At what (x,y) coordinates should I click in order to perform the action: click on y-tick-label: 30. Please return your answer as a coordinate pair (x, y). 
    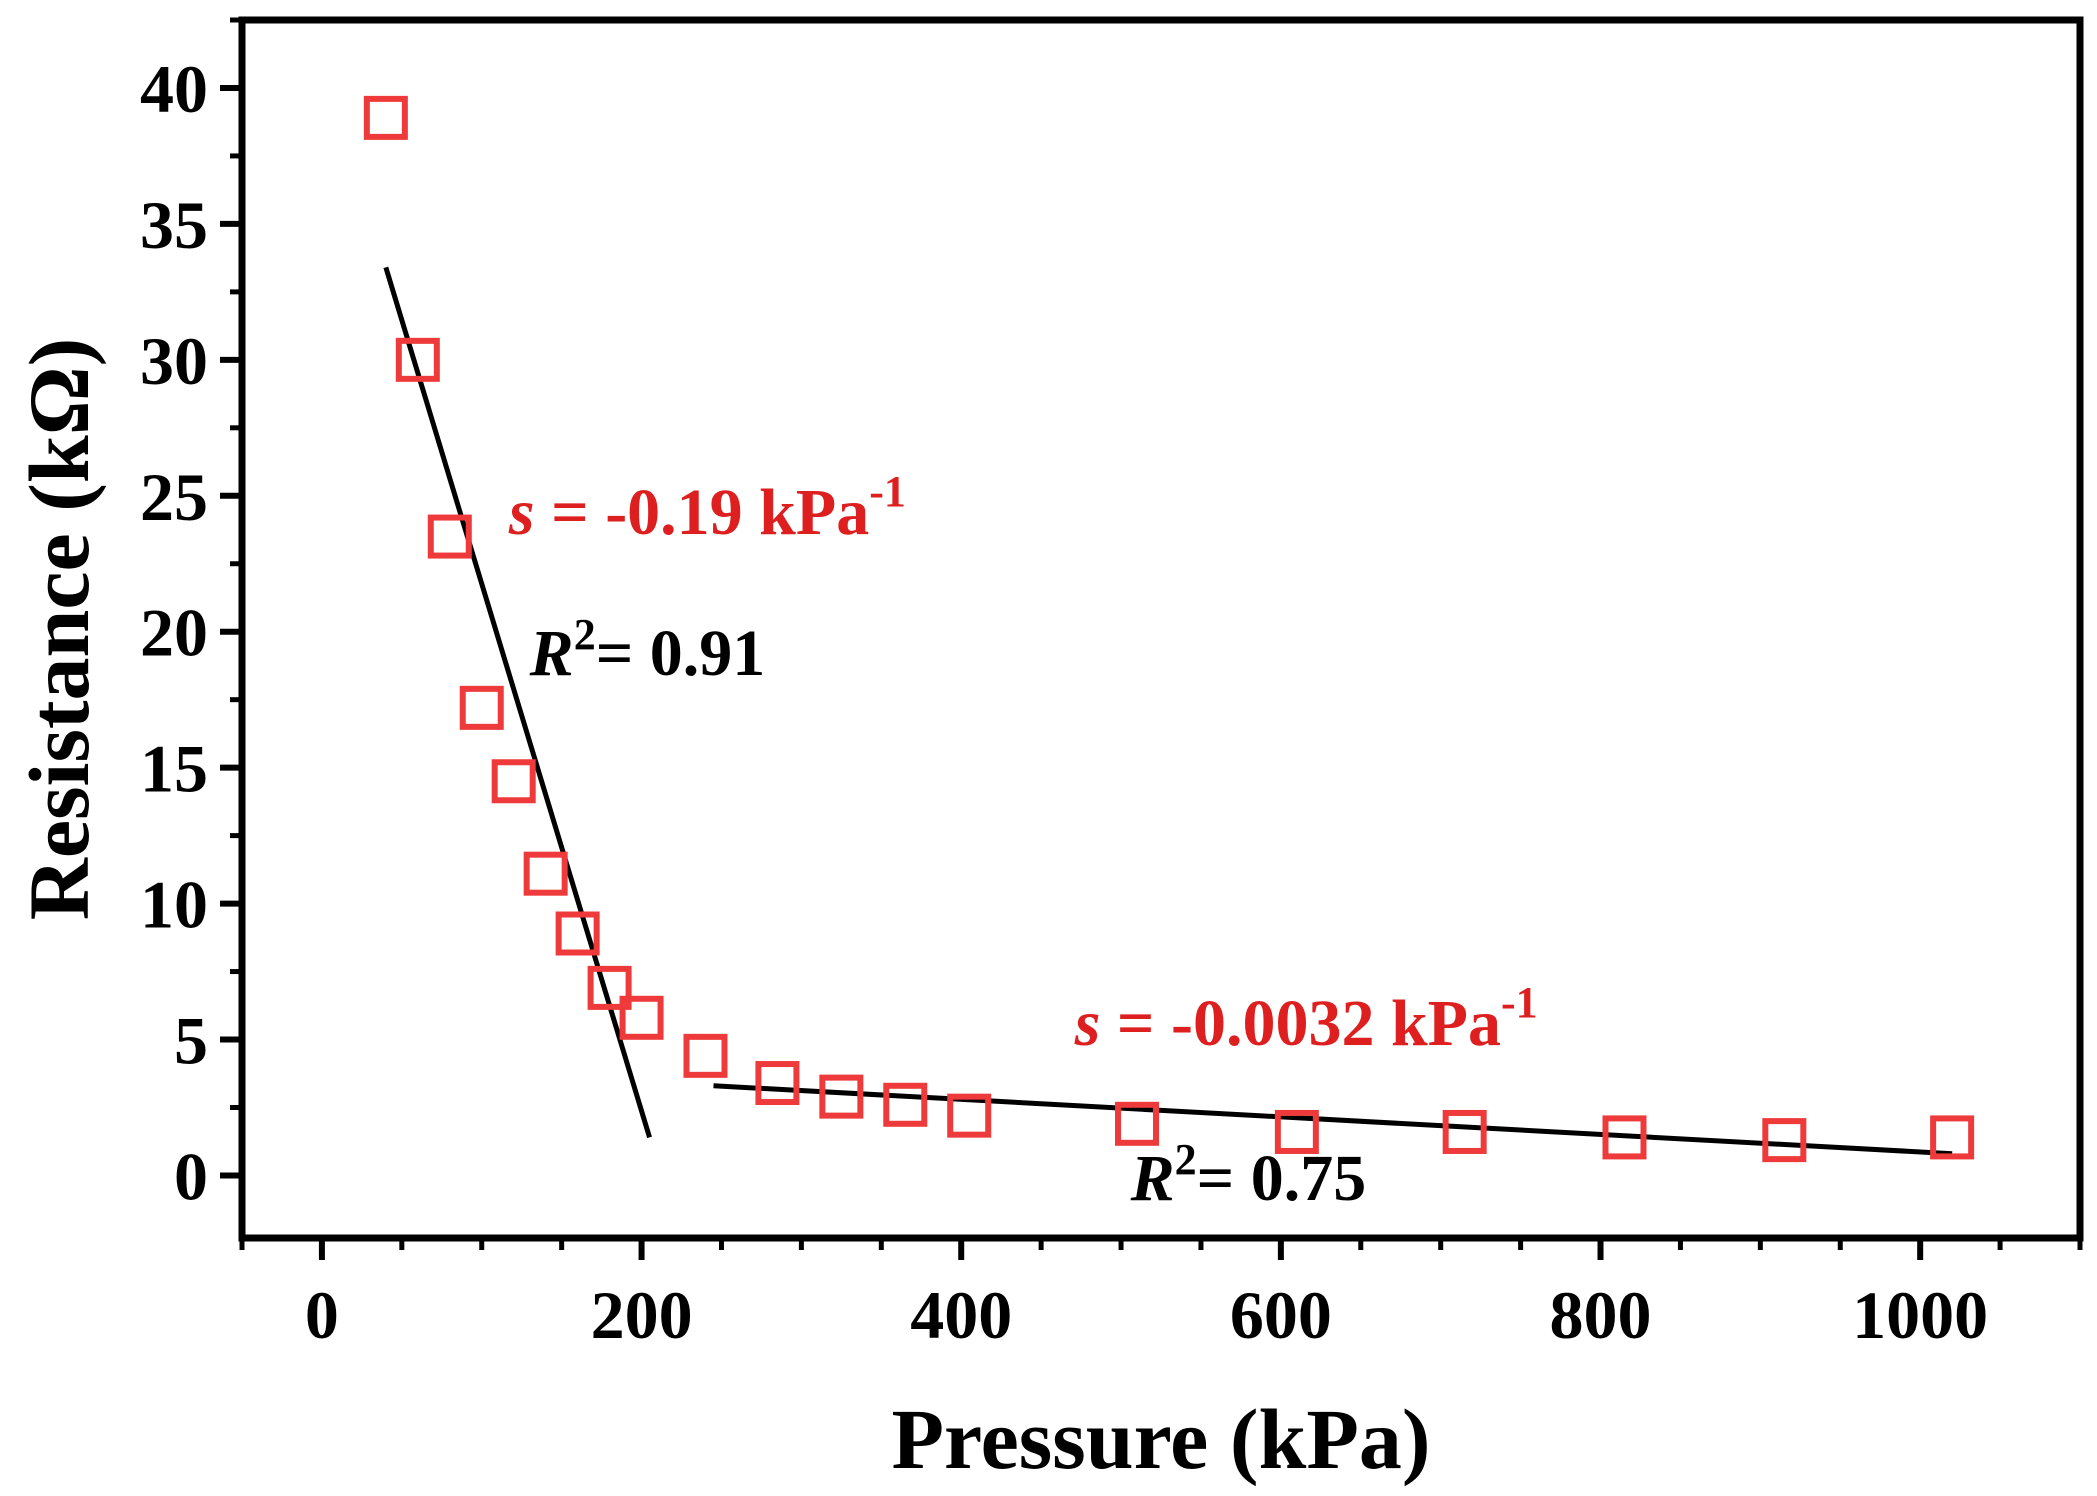
    Looking at the image, I should click on (174, 361).